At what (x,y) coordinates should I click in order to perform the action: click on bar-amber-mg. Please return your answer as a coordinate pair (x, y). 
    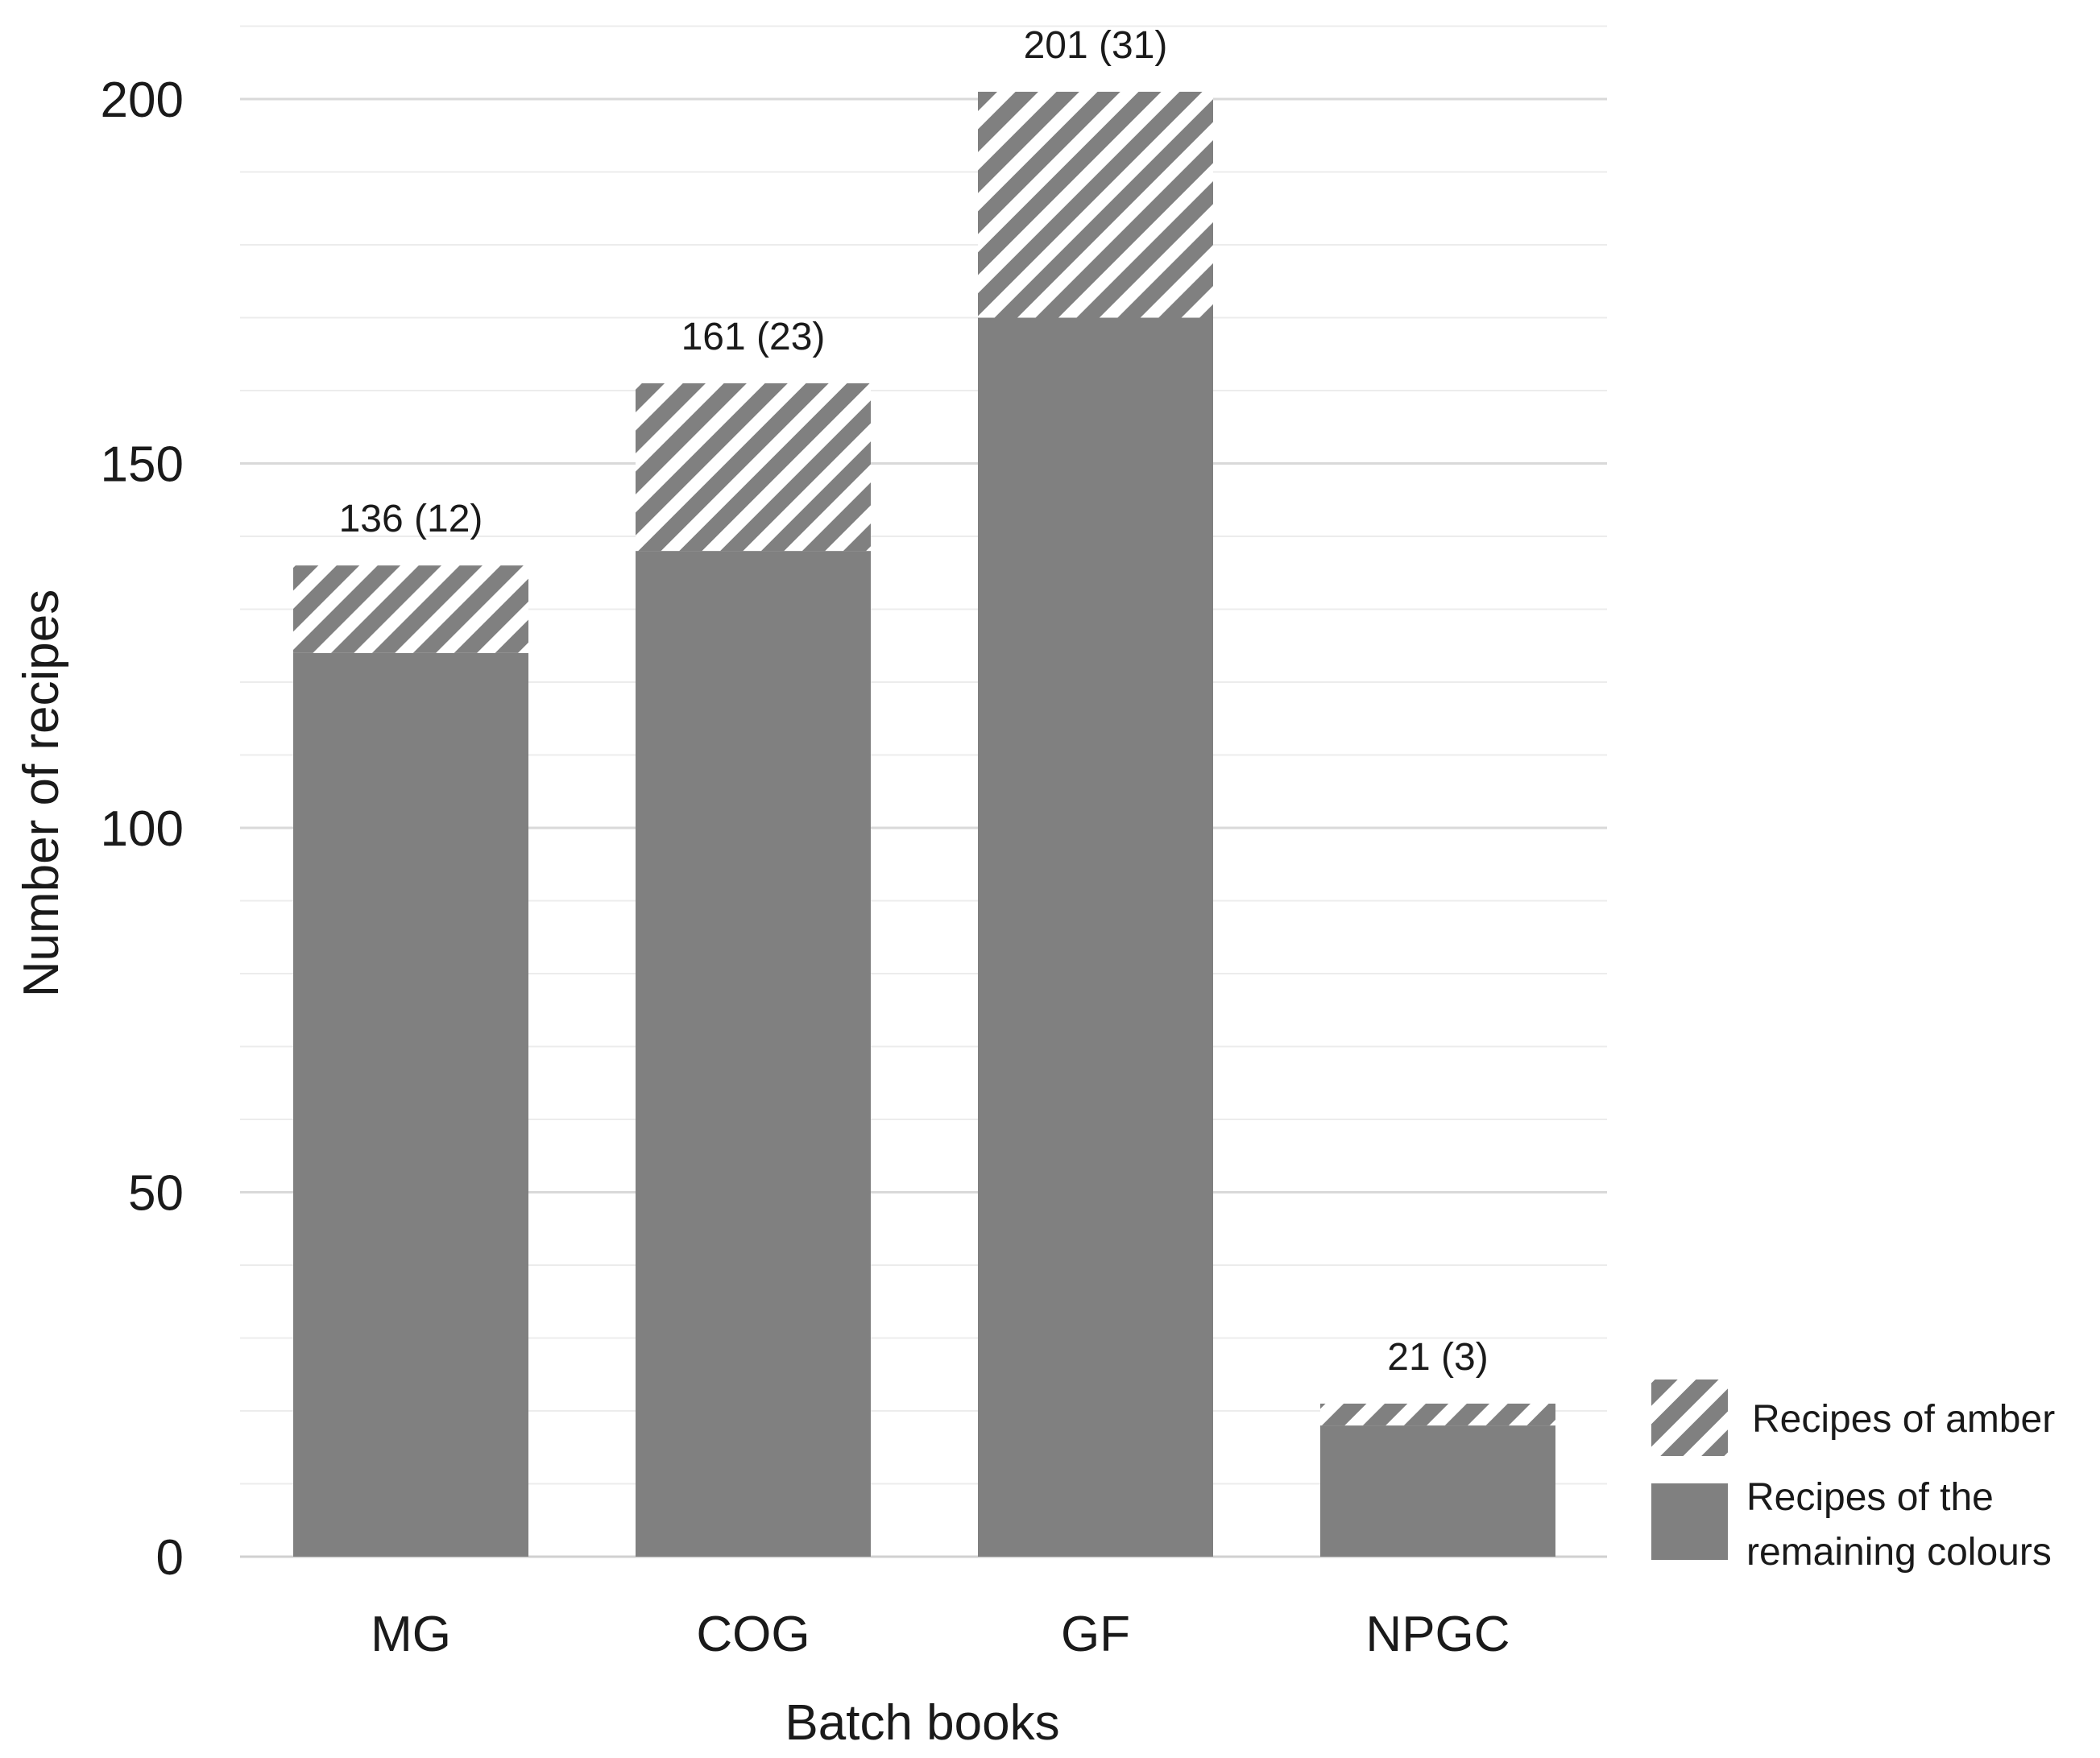
    Looking at the image, I should click on (410, 609).